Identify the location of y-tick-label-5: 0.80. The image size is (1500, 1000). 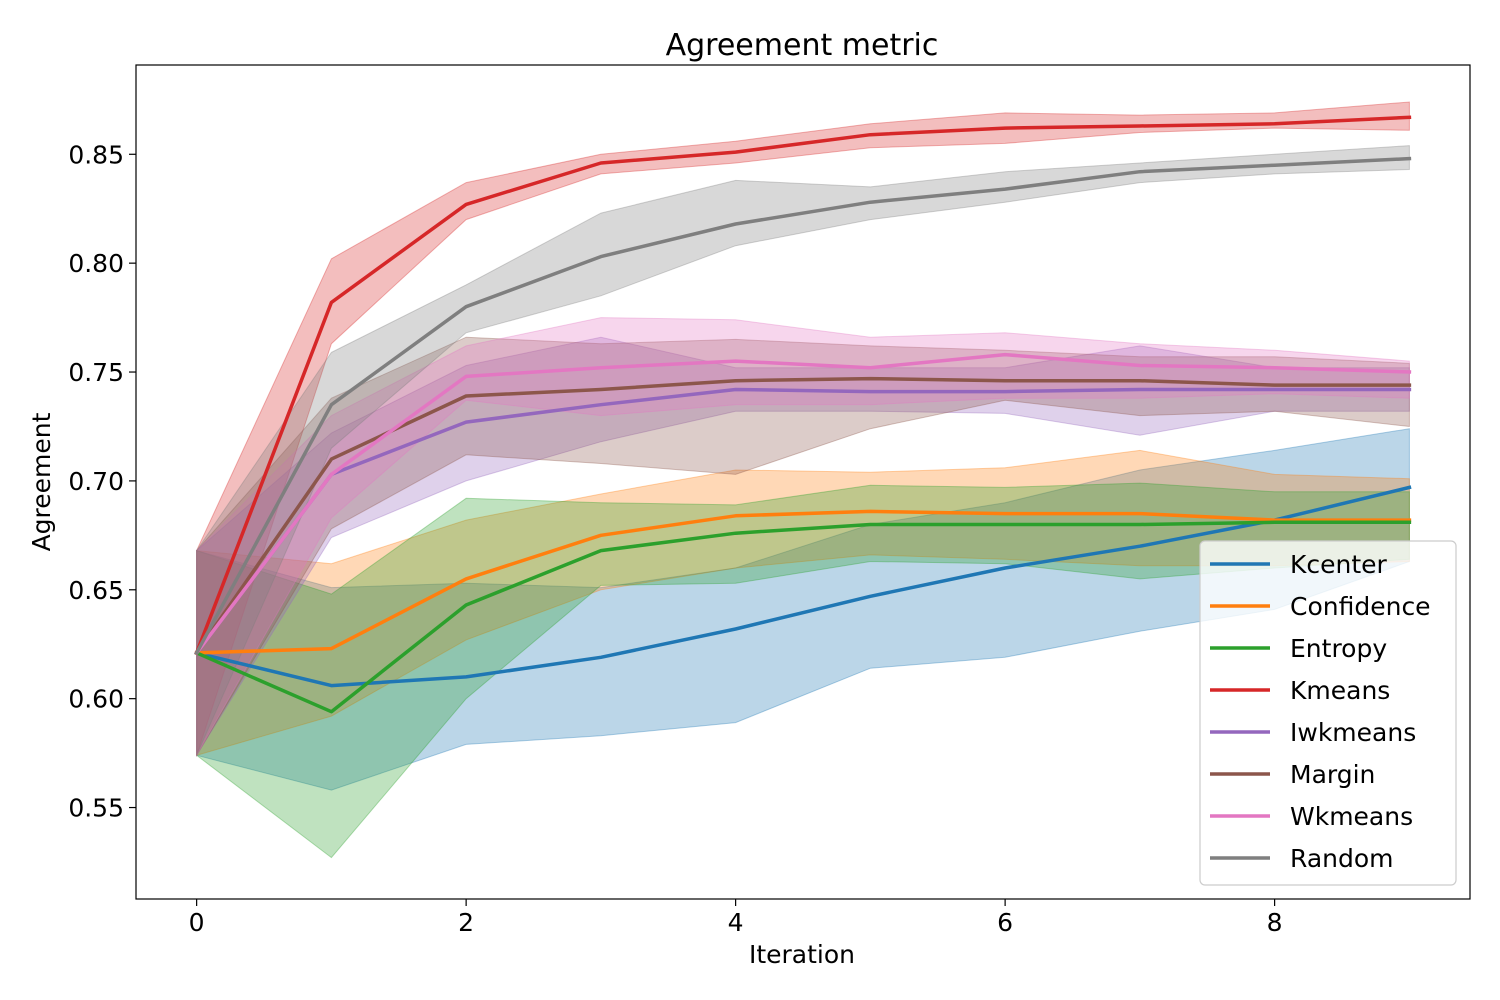
(96, 263).